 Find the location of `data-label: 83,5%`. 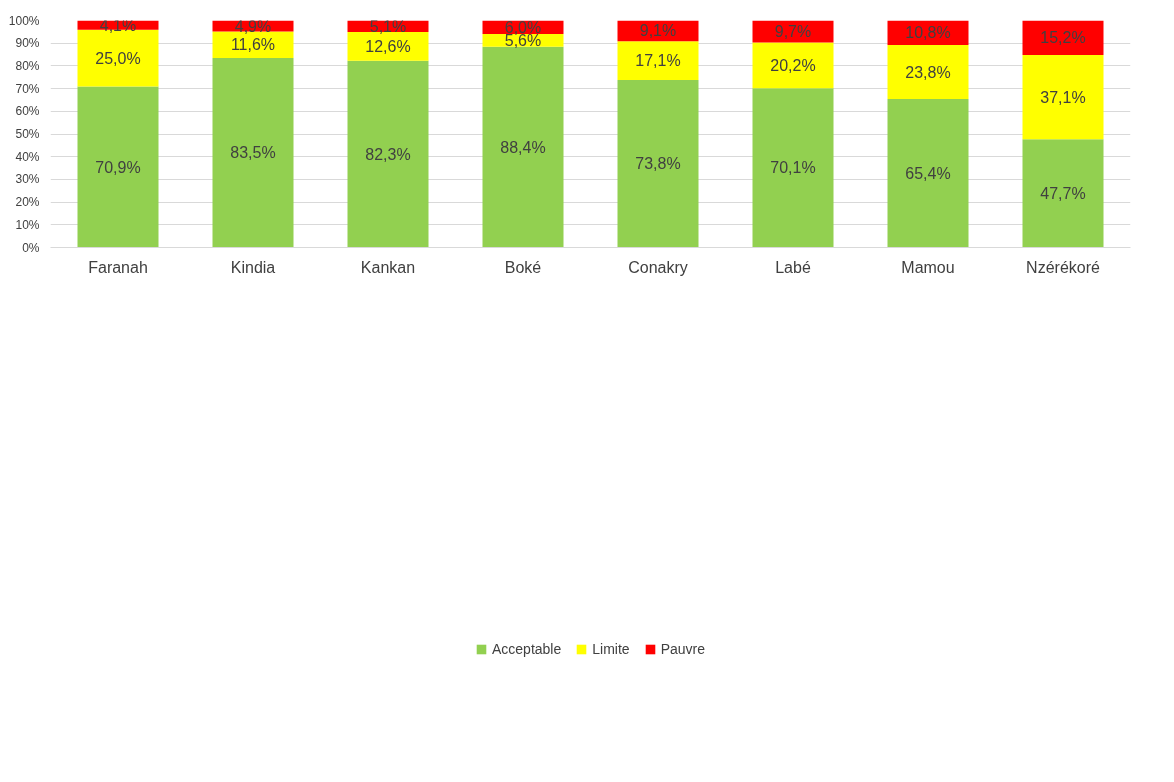

data-label: 83,5% is located at coordinates (253, 153).